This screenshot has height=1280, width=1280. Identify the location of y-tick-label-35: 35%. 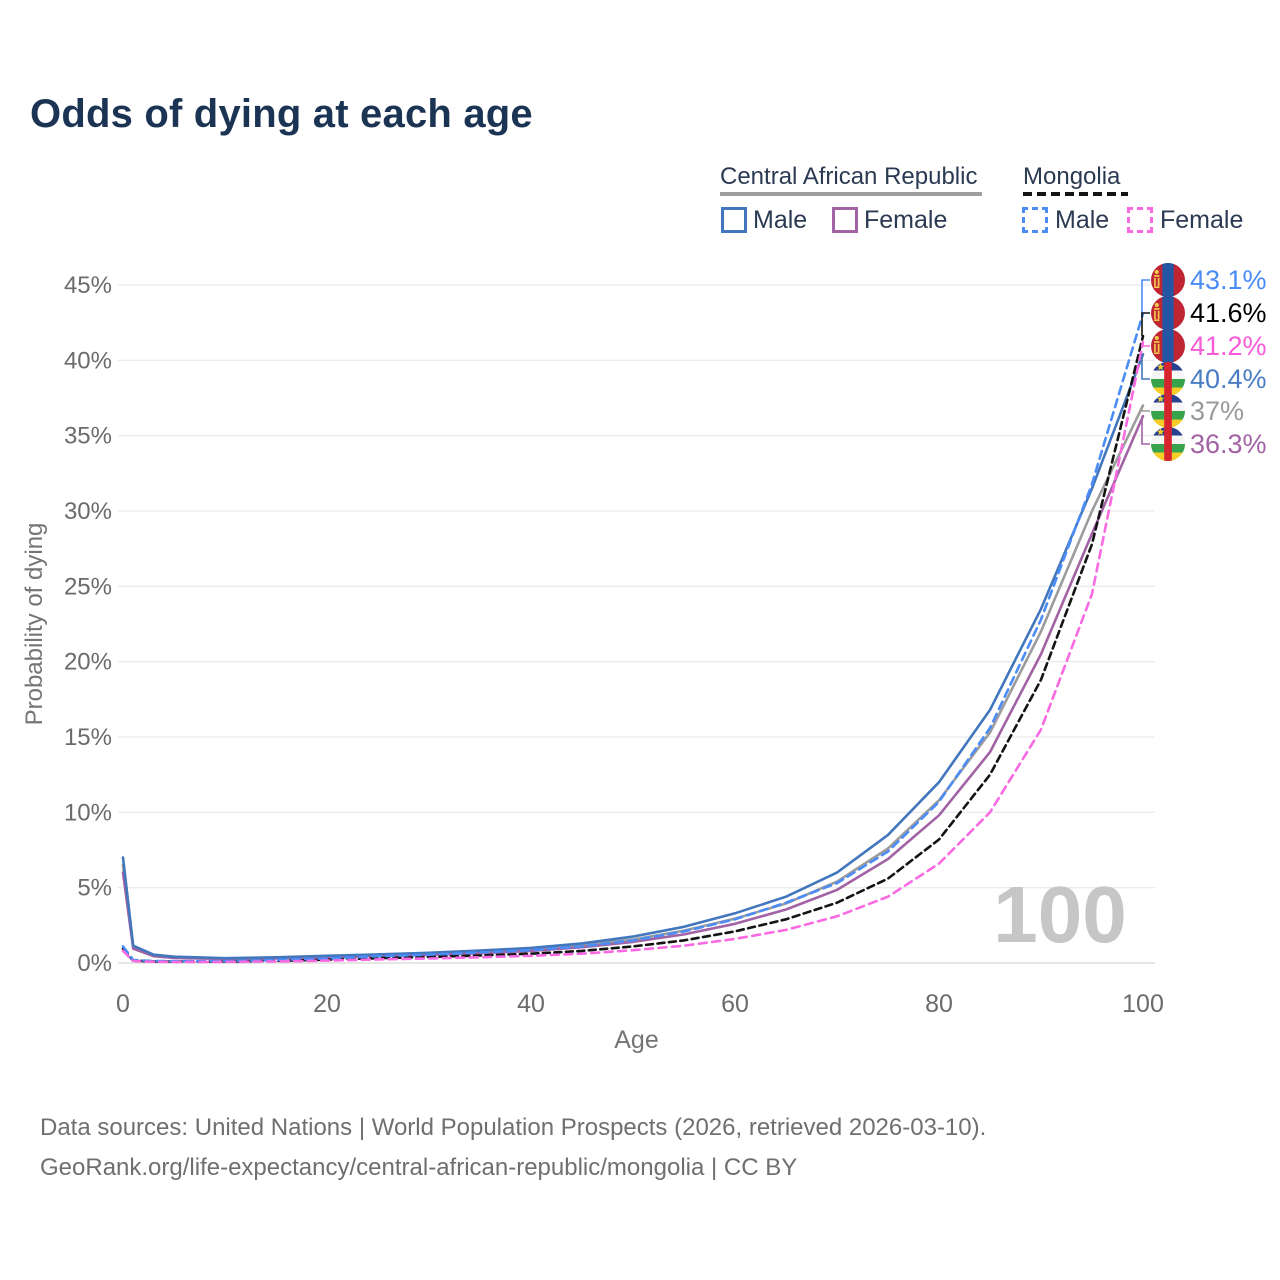
(88, 436).